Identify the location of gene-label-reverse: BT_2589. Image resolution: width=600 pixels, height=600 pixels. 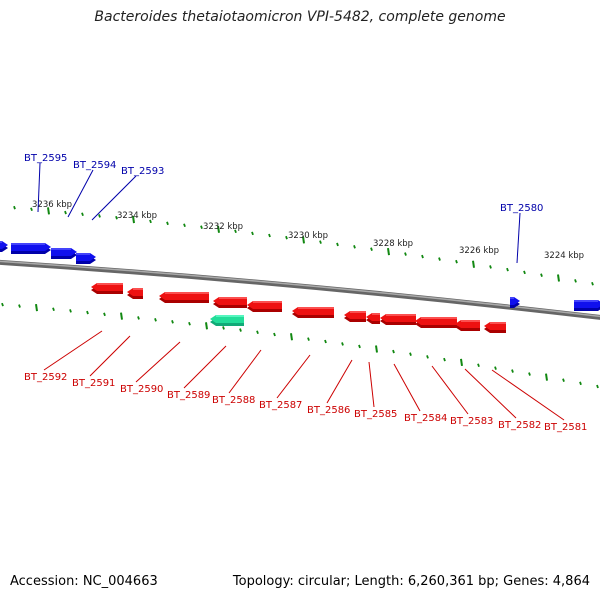
(188, 395).